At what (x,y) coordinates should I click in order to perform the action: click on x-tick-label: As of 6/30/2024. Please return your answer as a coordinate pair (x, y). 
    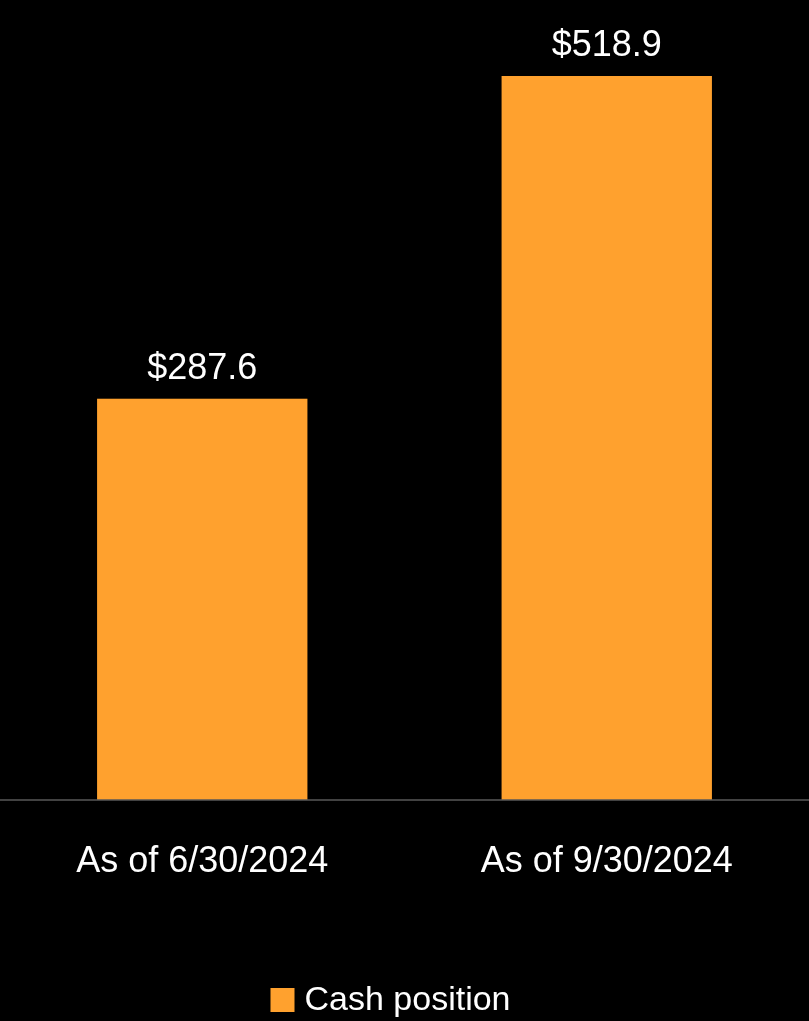
    Looking at the image, I should click on (202, 859).